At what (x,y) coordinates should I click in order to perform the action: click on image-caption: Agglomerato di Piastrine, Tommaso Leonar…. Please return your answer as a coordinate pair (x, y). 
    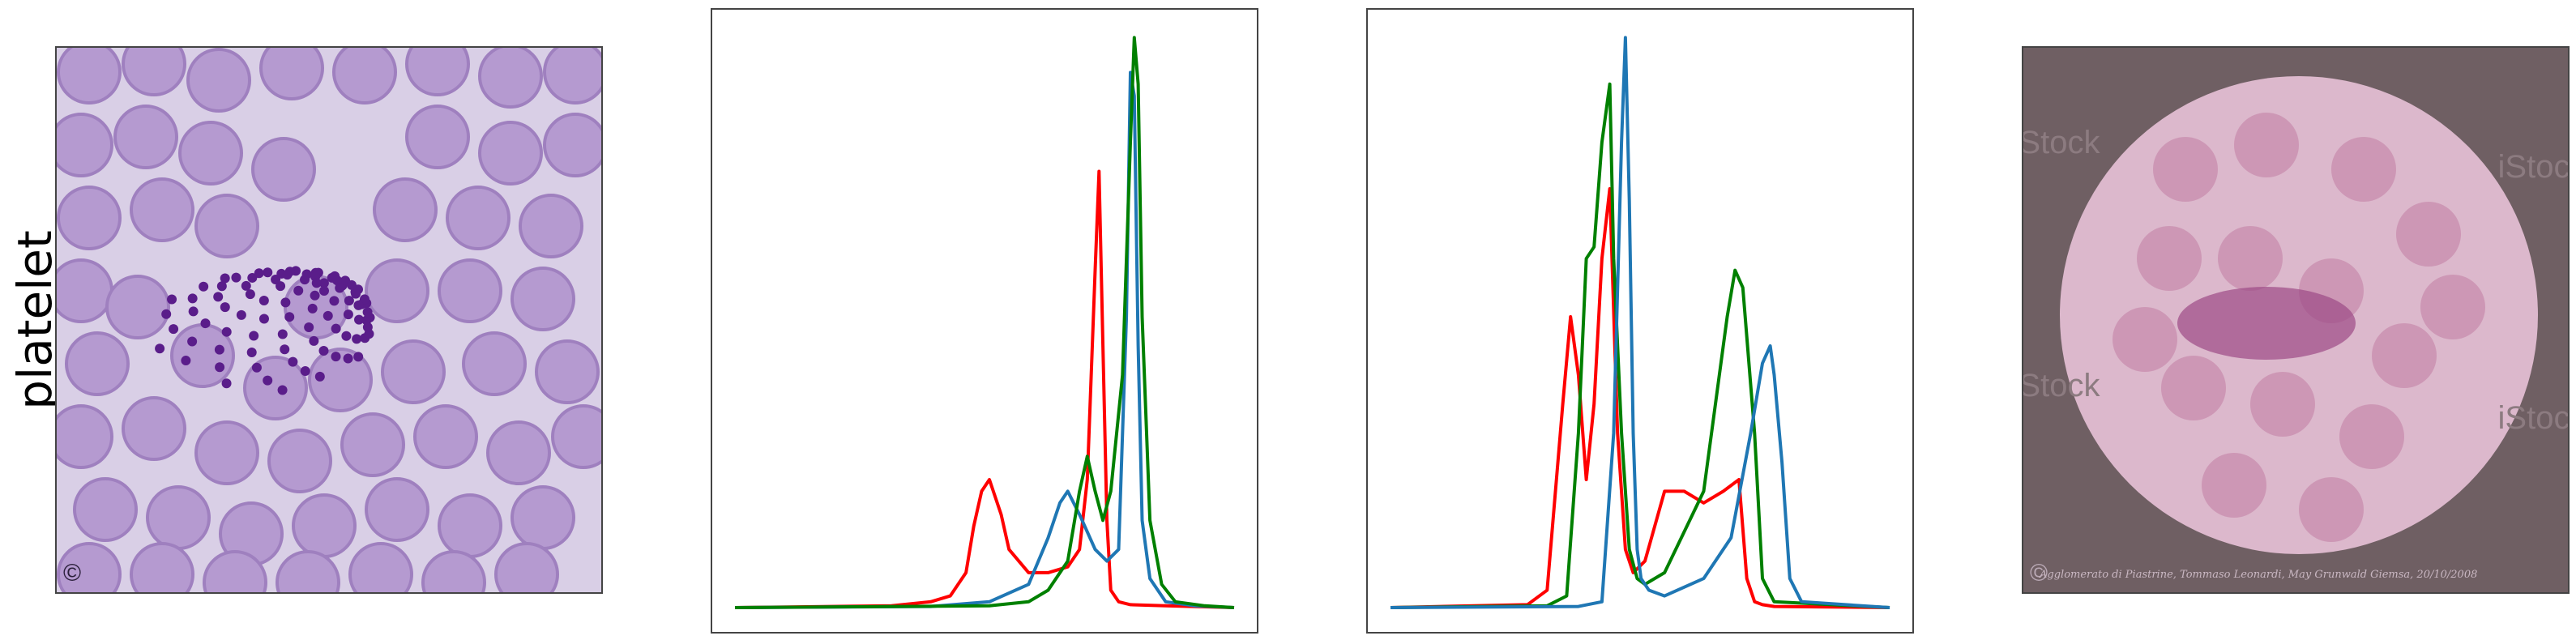
    Looking at the image, I should click on (2259, 575).